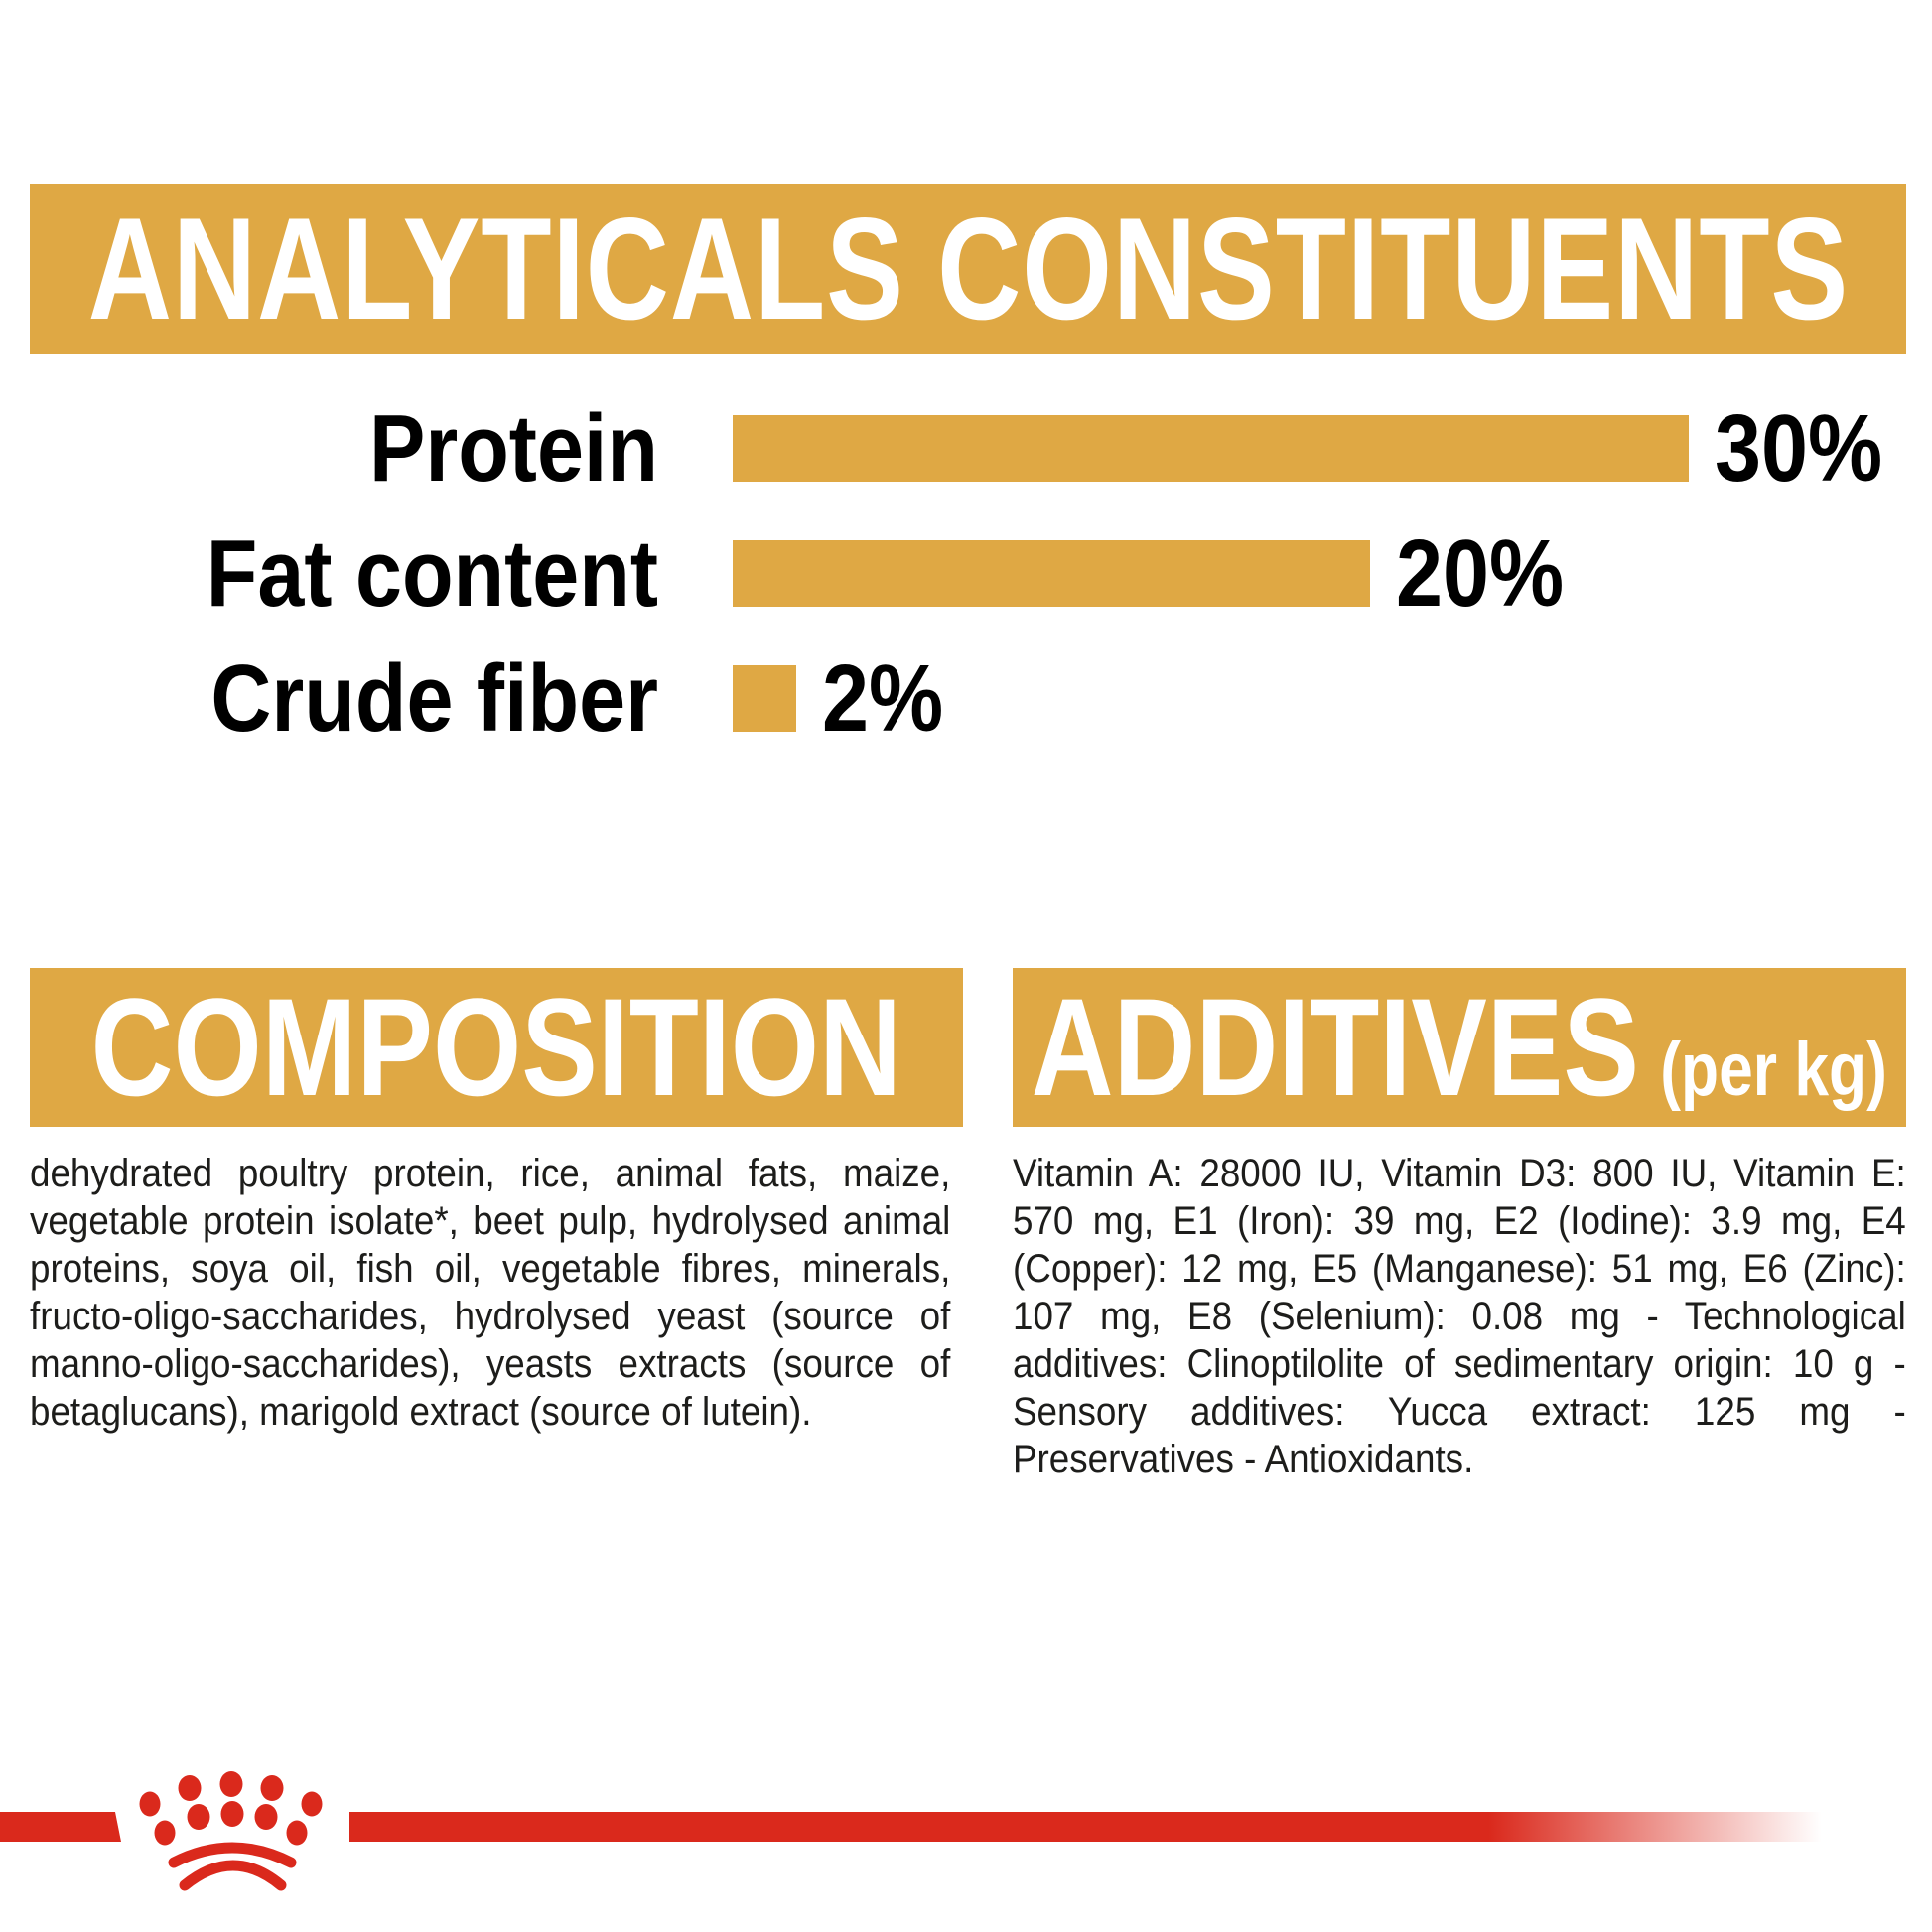 The width and height of the screenshot is (1932, 1932). Describe the element at coordinates (513, 448) in the screenshot. I see `bar-label: Protein` at that location.